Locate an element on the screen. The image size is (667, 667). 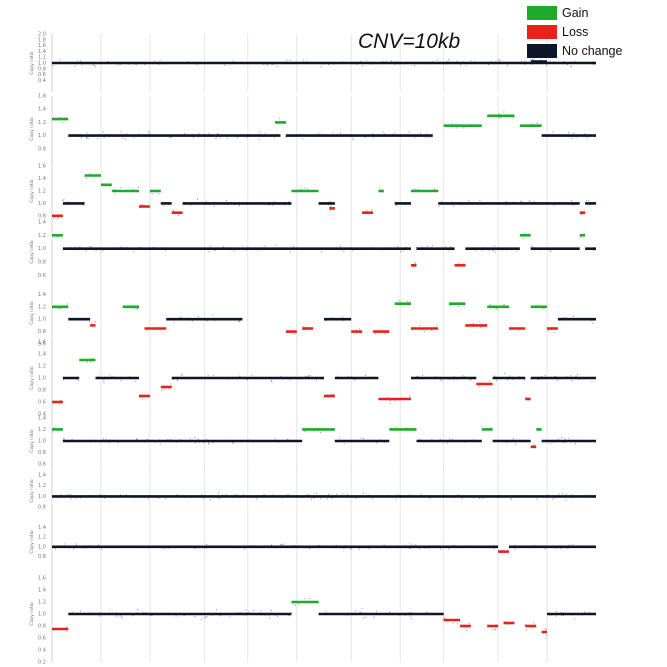
panel-3: 1.6 1.4 1.2 1.0 0.8 Copy ratio is located at coordinates (312, 191).